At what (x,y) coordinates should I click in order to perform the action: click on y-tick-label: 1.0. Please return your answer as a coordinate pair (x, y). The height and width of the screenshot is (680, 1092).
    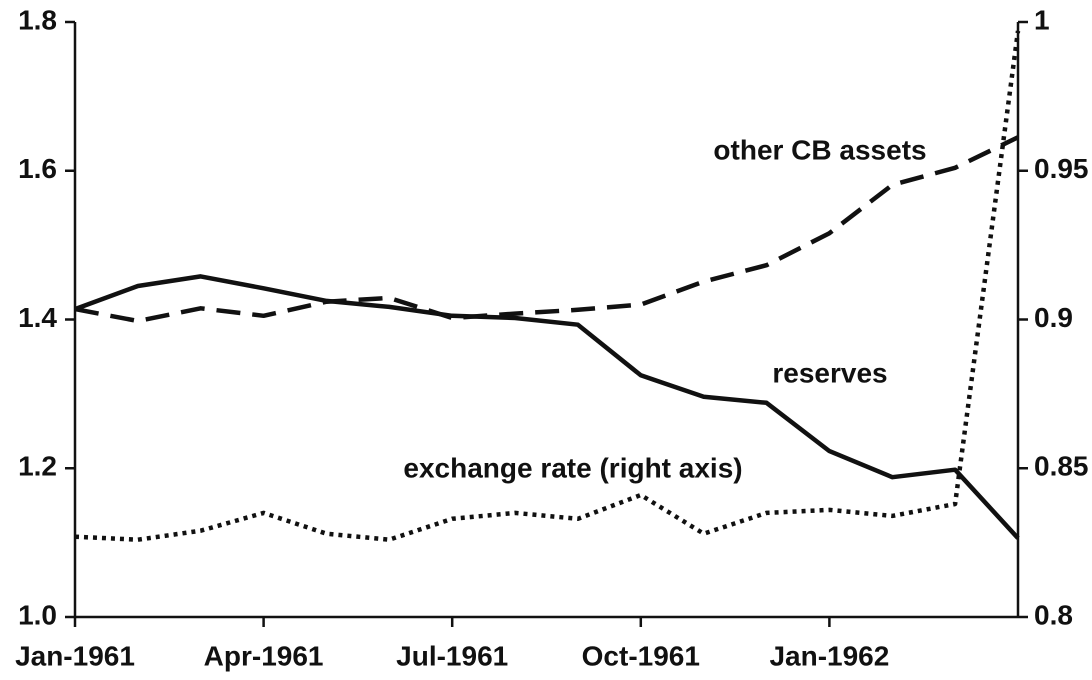
    Looking at the image, I should click on (37, 614).